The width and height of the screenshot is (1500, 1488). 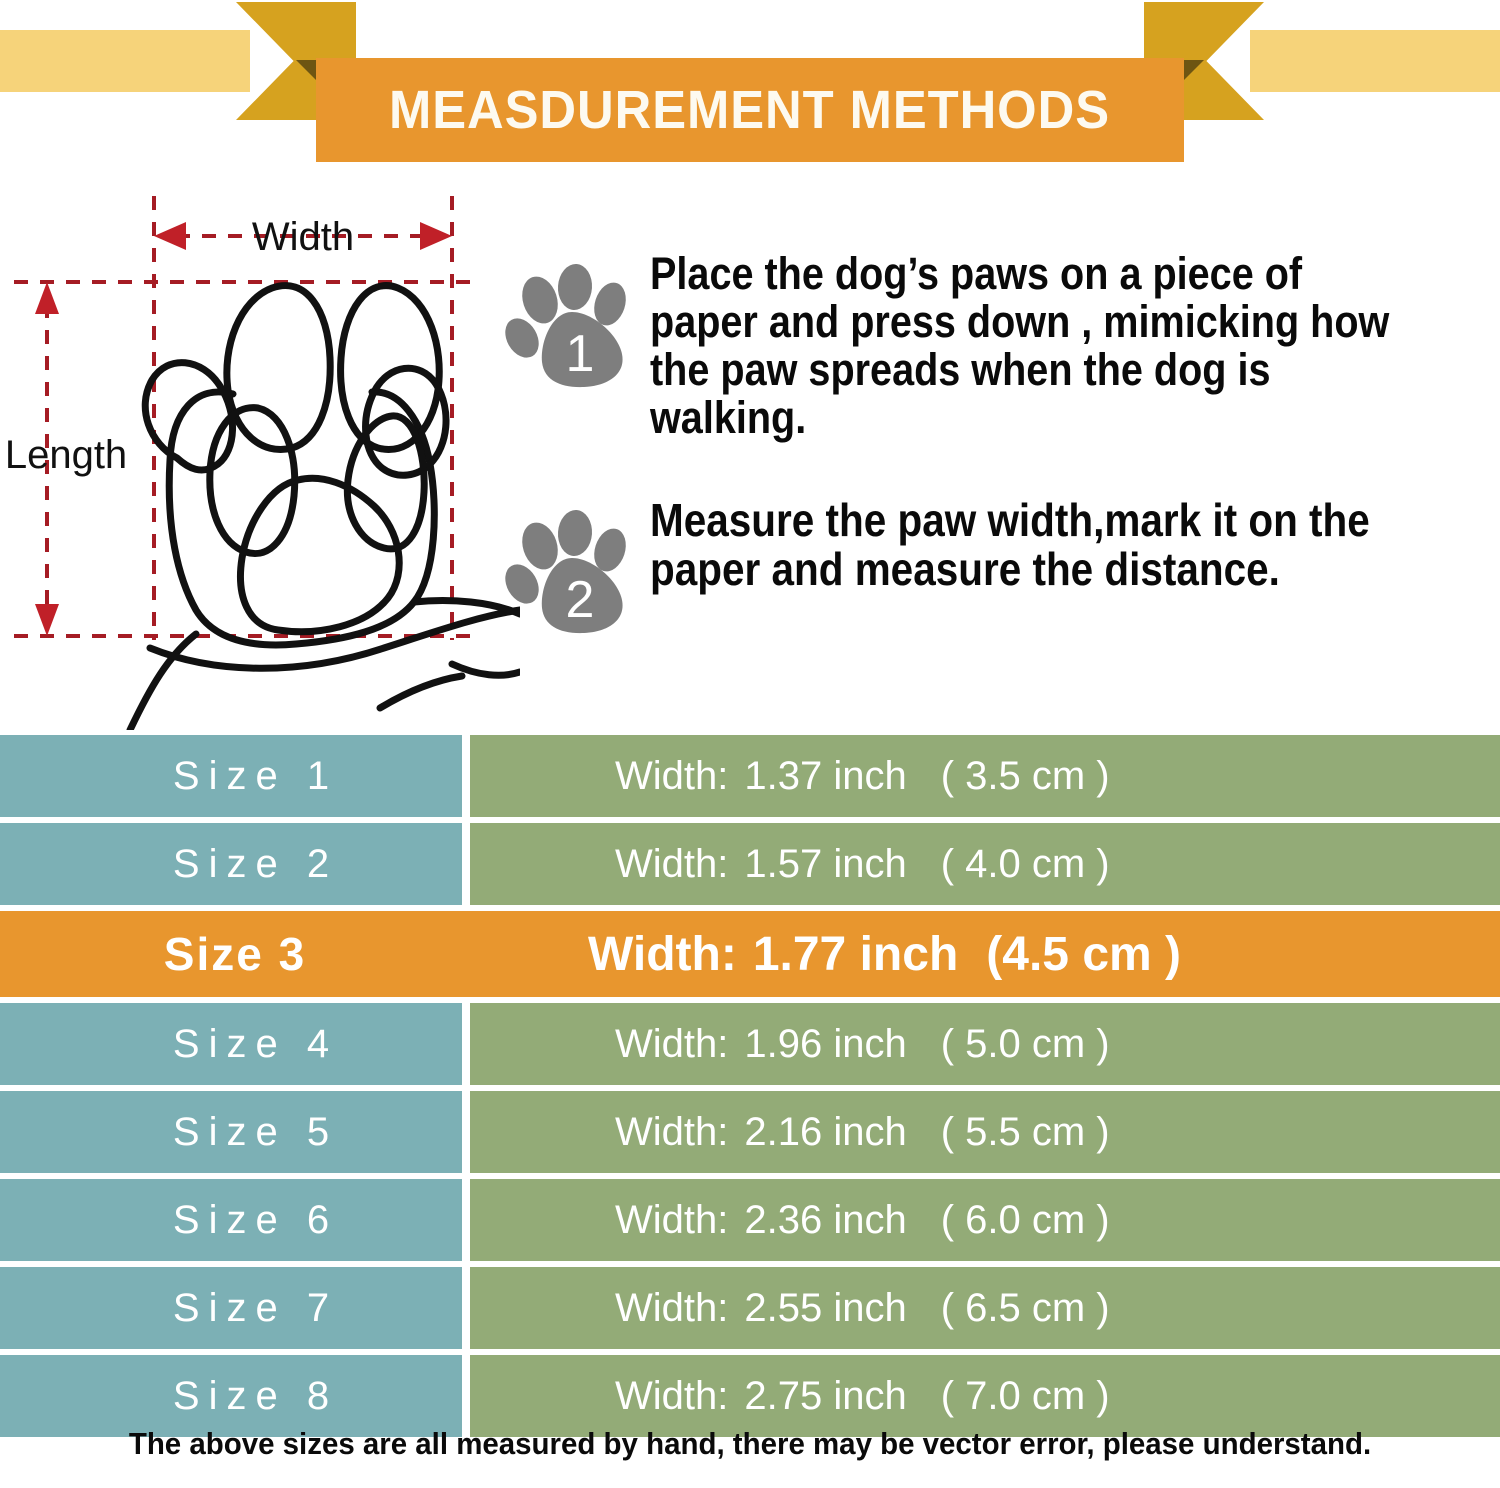 I want to click on ribbon-band-left, so click(x=125, y=61).